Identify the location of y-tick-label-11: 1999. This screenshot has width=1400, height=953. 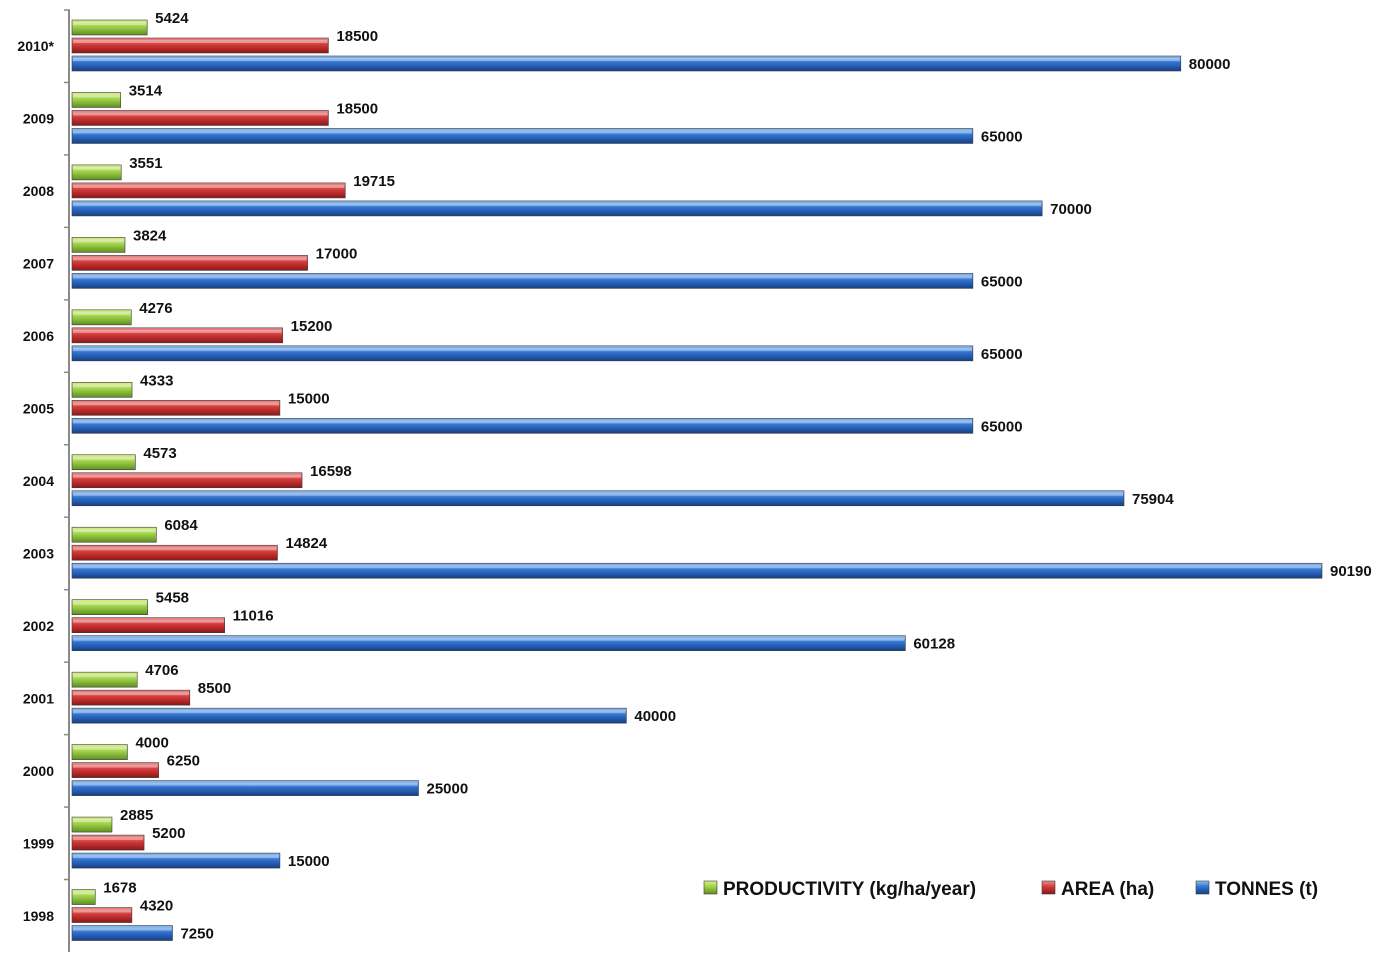
(38, 843).